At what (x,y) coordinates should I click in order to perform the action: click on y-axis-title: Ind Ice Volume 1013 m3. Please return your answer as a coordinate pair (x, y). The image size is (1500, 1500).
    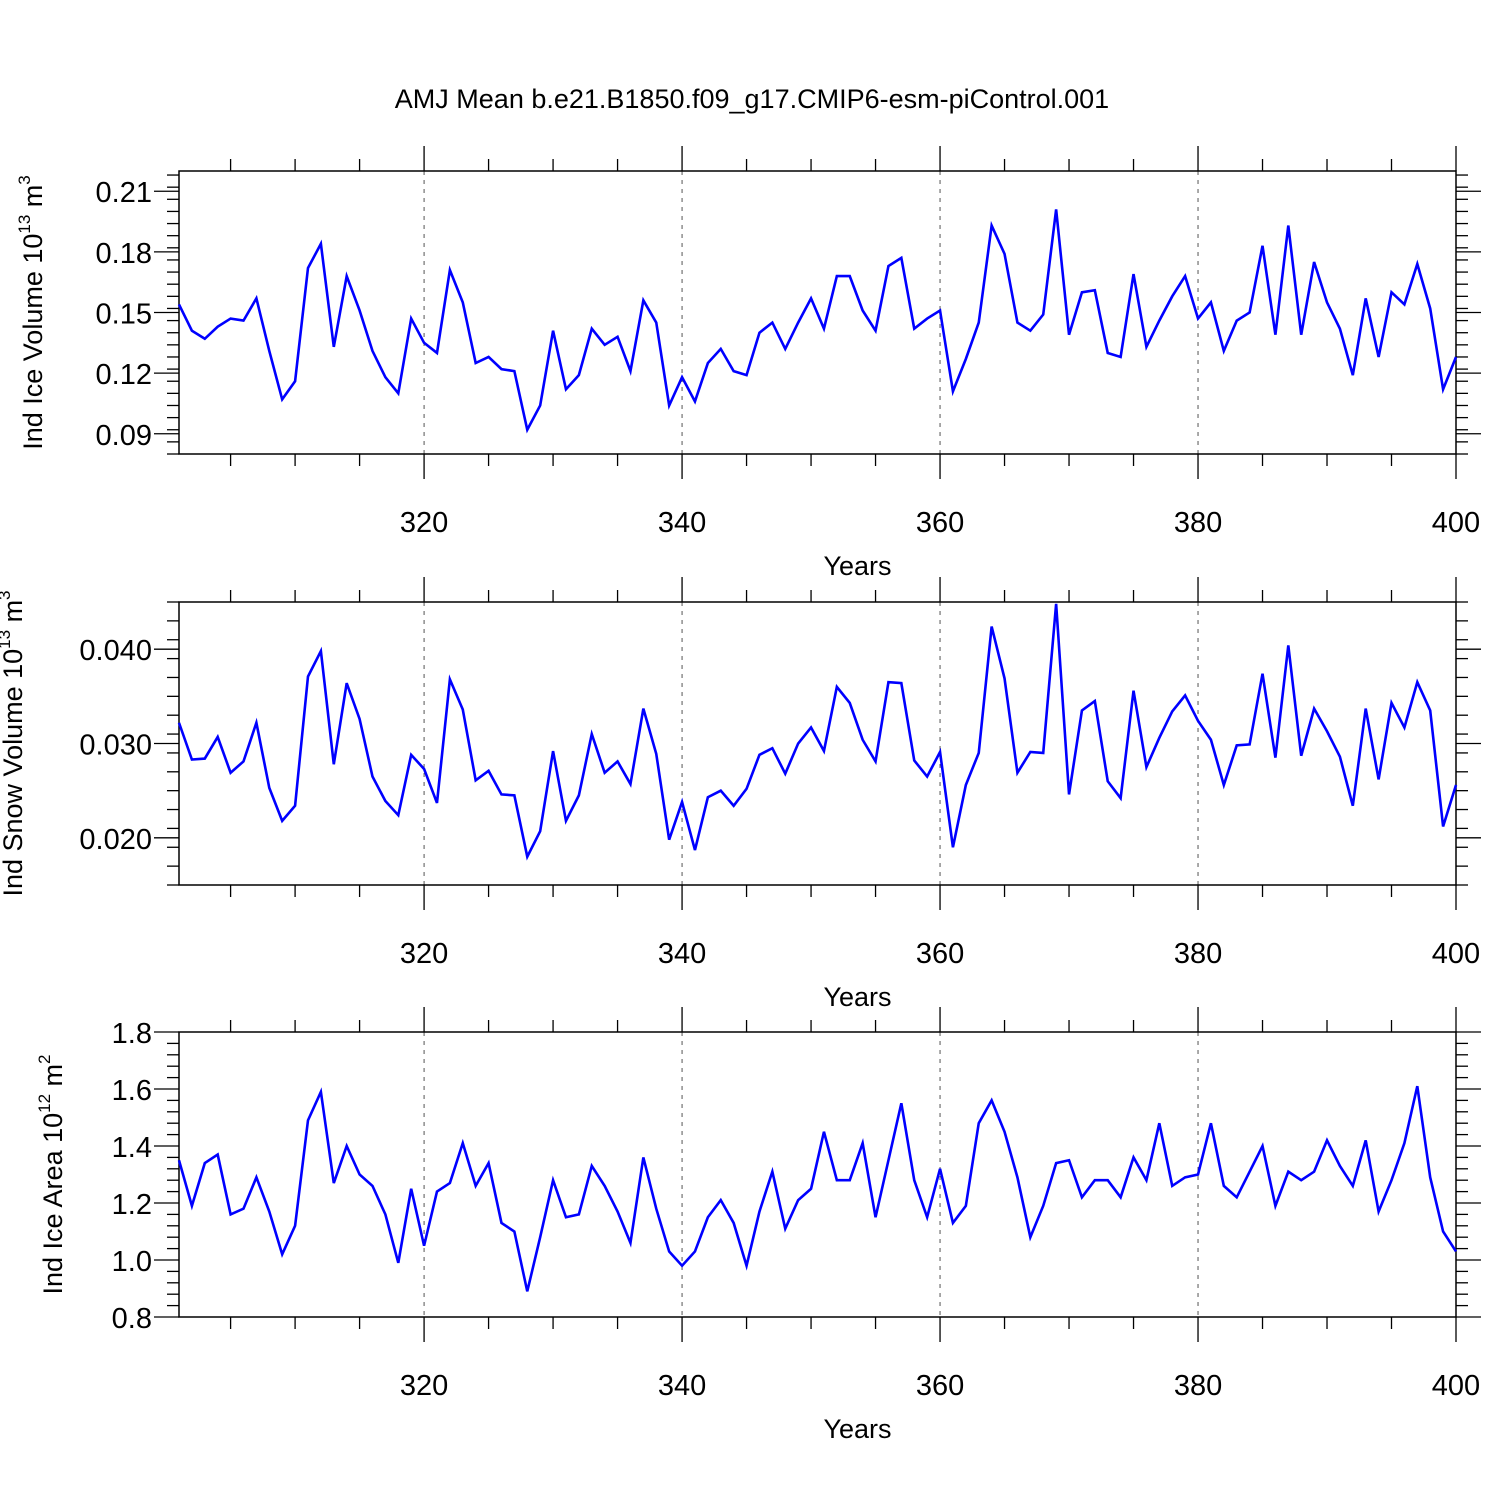
    Looking at the image, I should click on (31, 312).